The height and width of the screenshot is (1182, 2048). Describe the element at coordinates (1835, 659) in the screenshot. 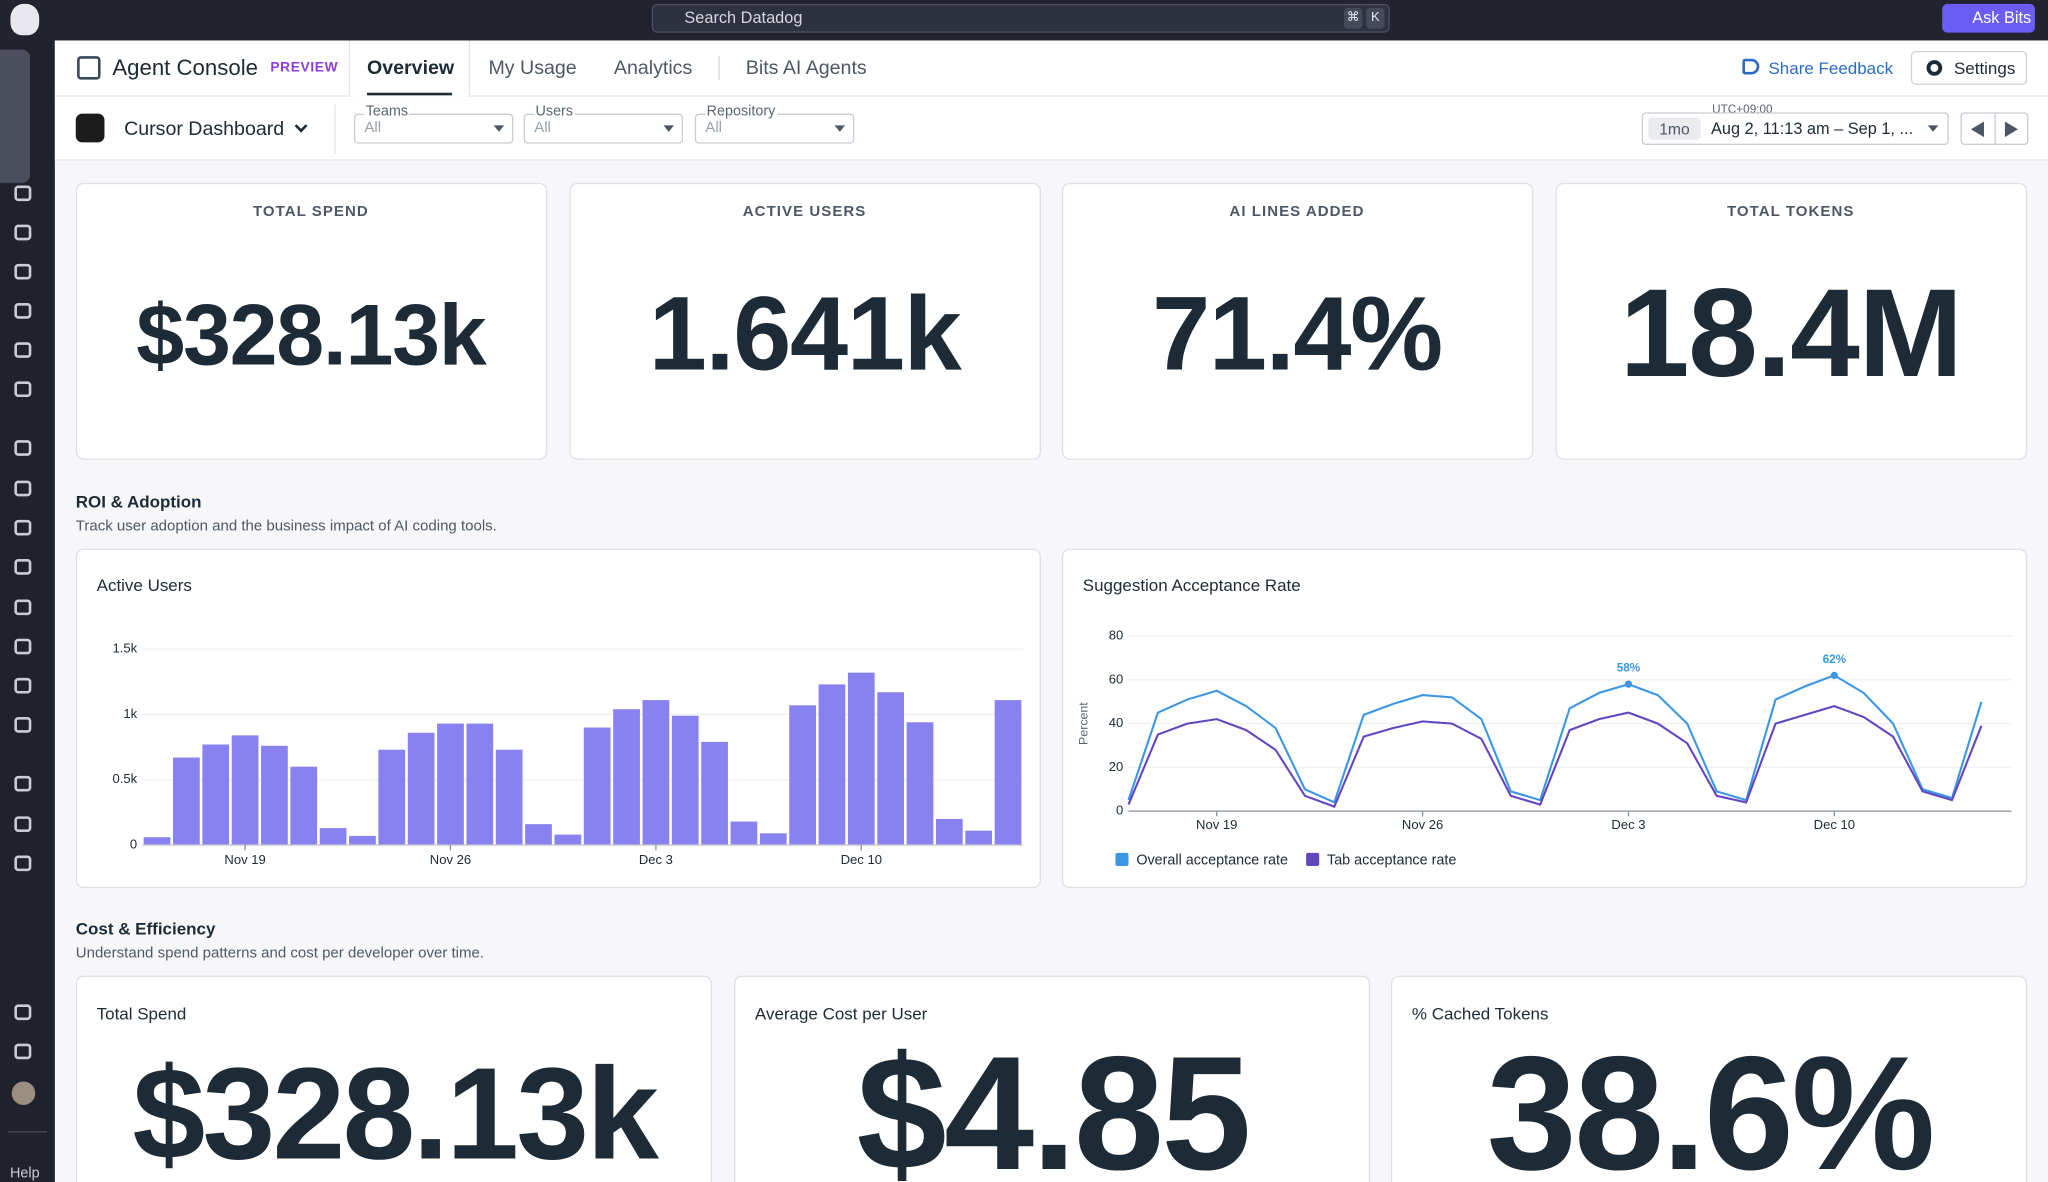

I see `data-label: 62%` at that location.